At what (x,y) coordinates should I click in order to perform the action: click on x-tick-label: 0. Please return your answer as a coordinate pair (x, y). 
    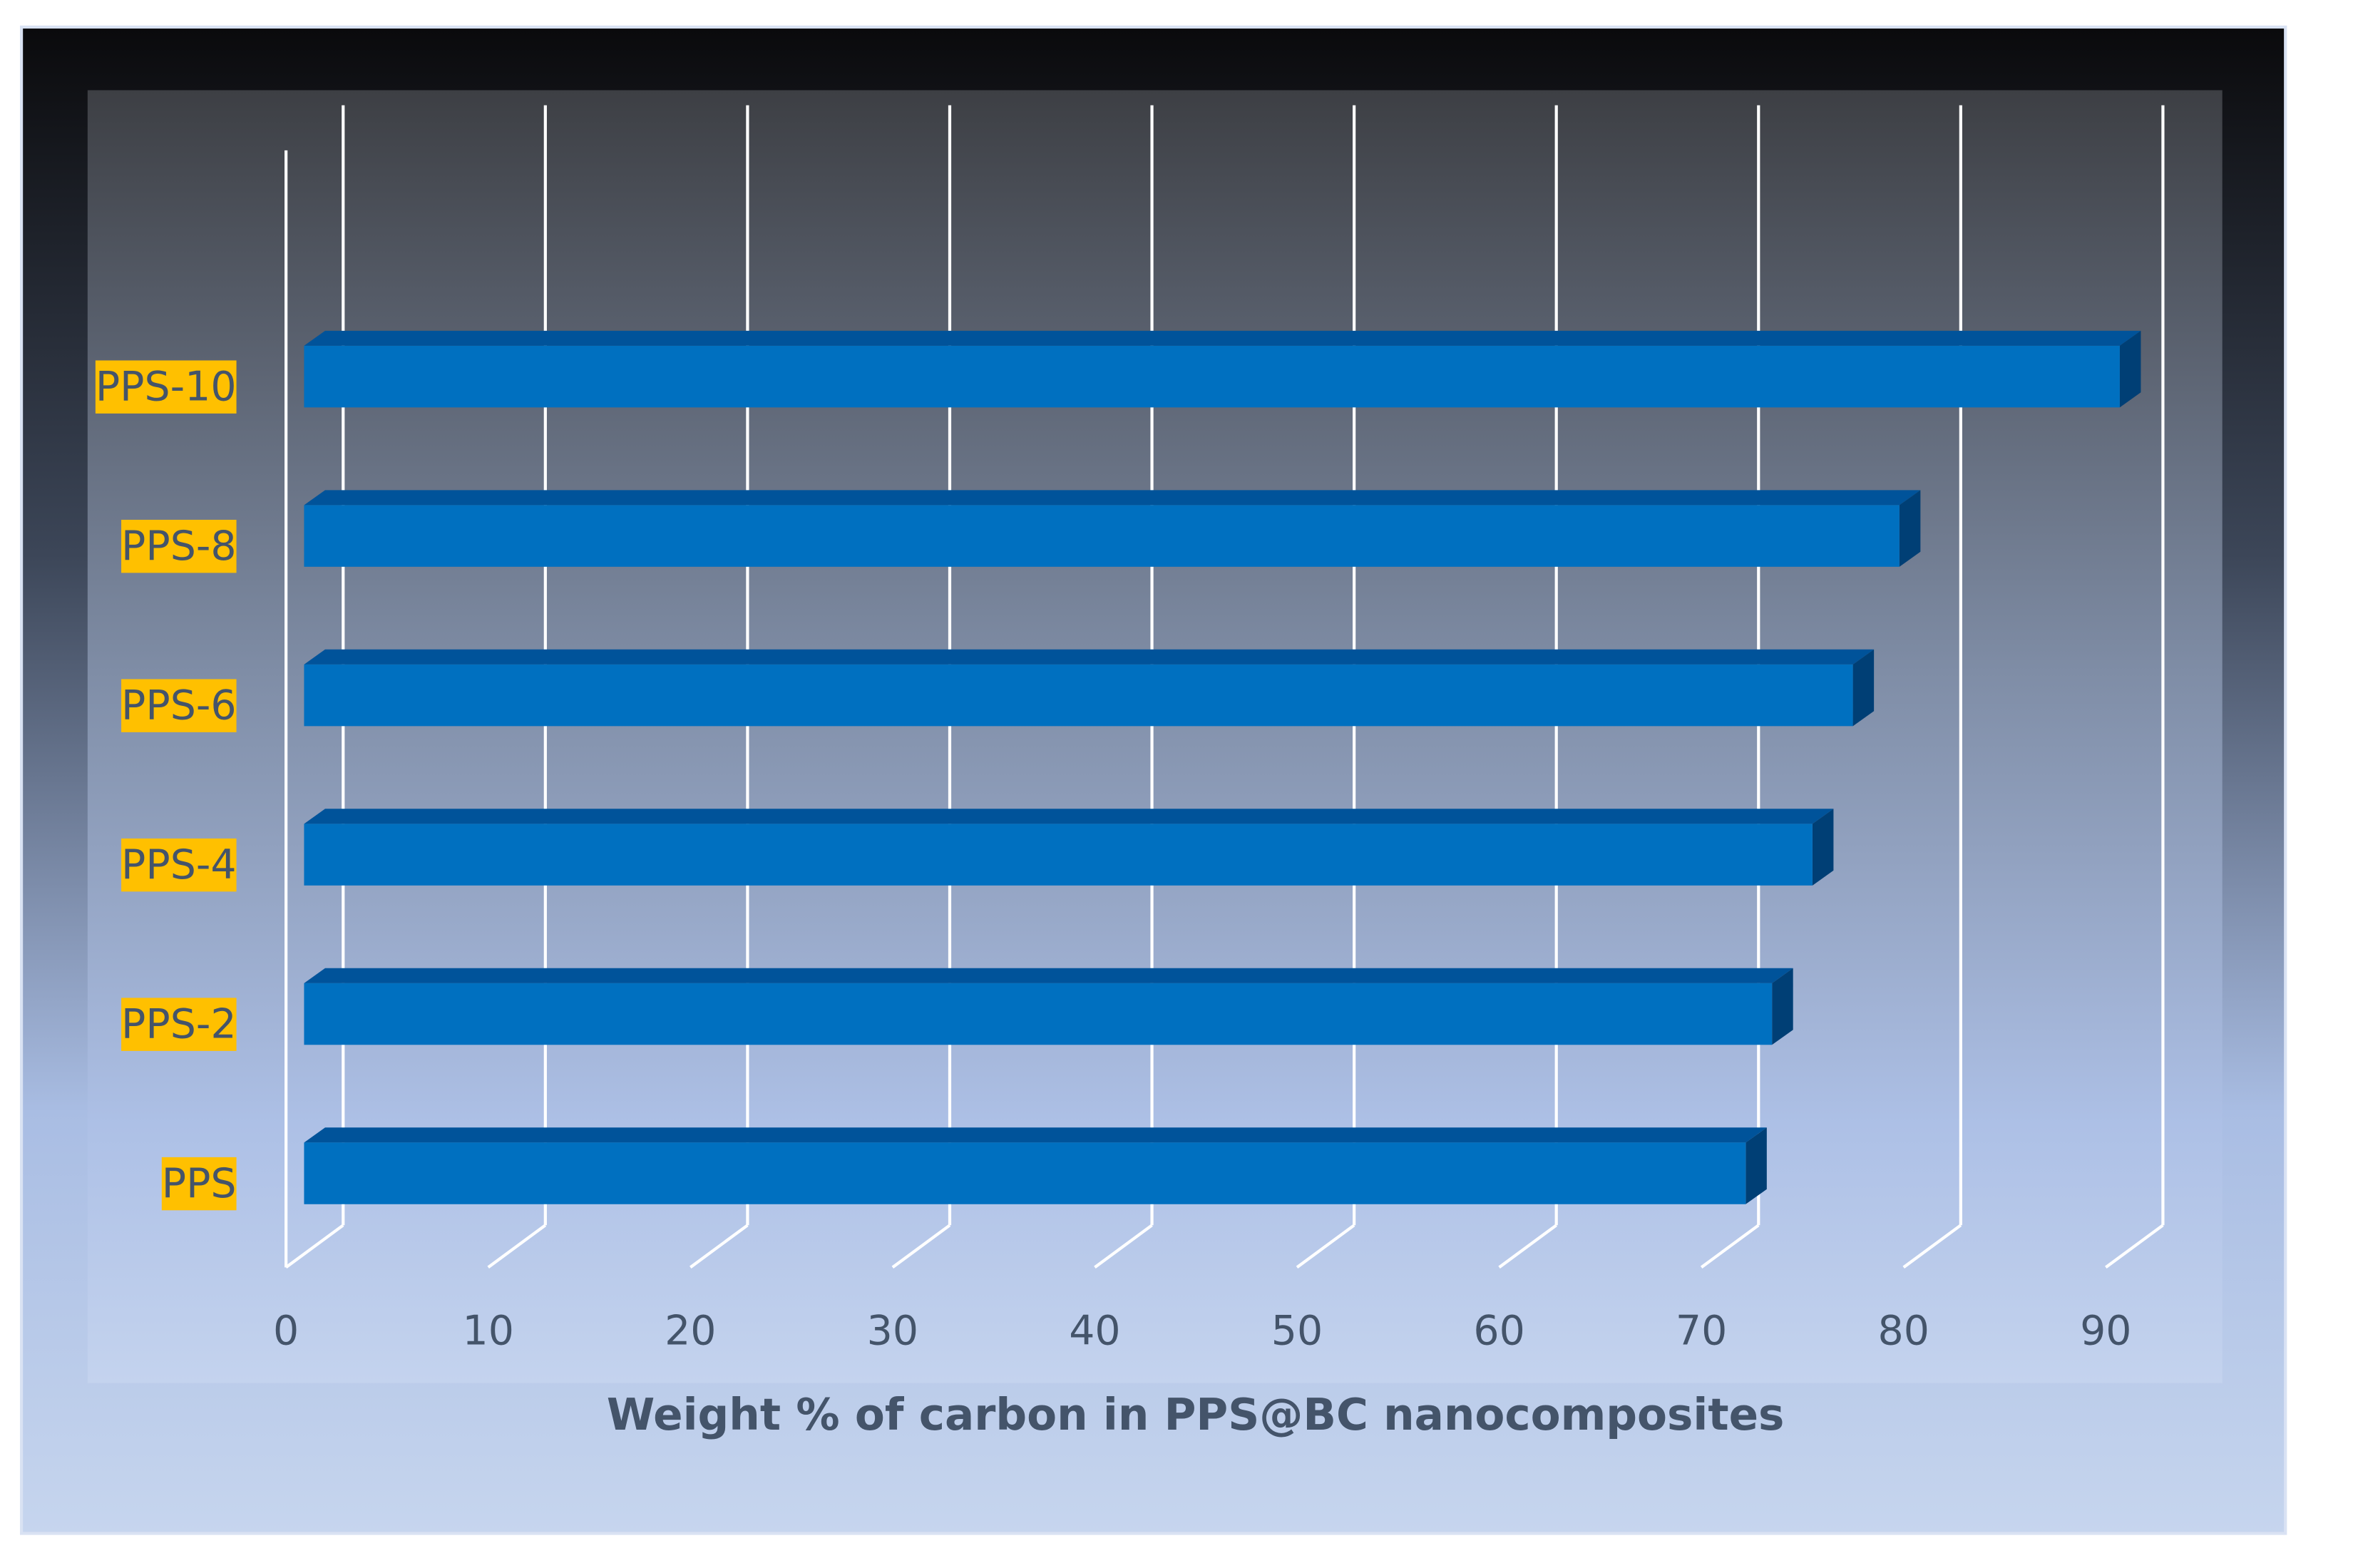
    Looking at the image, I should click on (286, 1331).